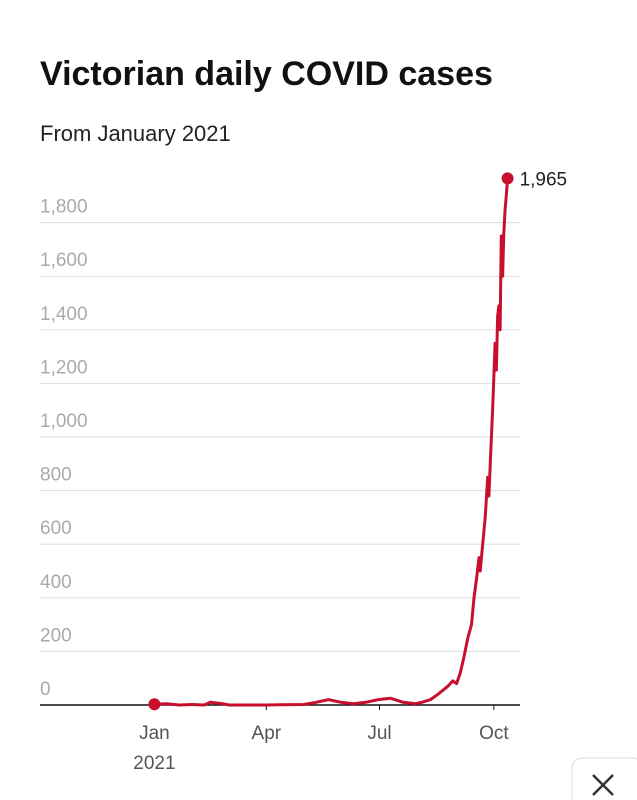 The width and height of the screenshot is (637, 800). I want to click on y-tick-label: 1,400, so click(64, 314).